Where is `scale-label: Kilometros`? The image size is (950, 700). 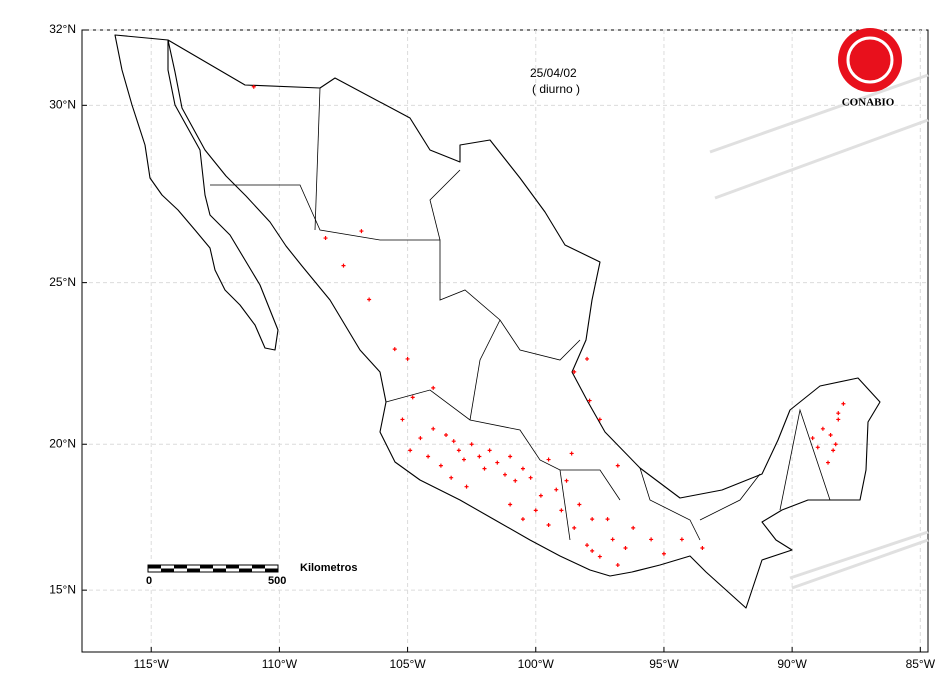 scale-label: Kilometros is located at coordinates (328, 568).